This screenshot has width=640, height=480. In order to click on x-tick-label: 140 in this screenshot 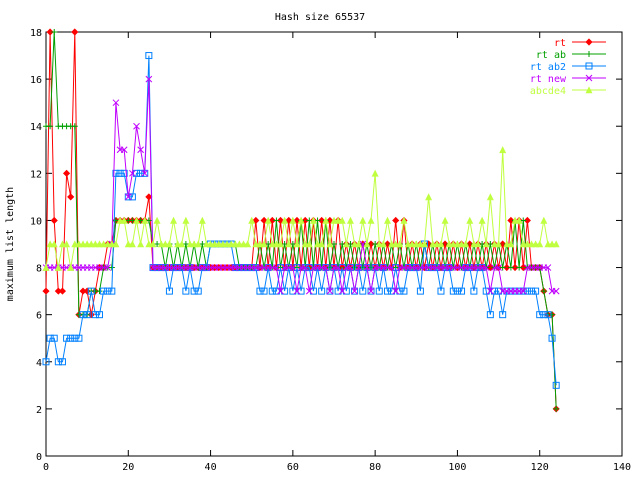, I will do `click(622, 467)`.